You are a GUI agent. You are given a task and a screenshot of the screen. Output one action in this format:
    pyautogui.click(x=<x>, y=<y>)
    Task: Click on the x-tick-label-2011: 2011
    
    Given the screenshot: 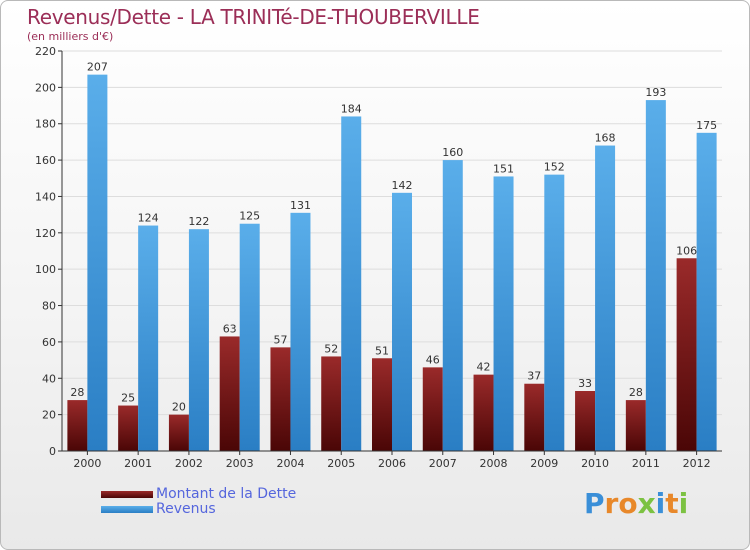 What is the action you would take?
    pyautogui.click(x=646, y=463)
    